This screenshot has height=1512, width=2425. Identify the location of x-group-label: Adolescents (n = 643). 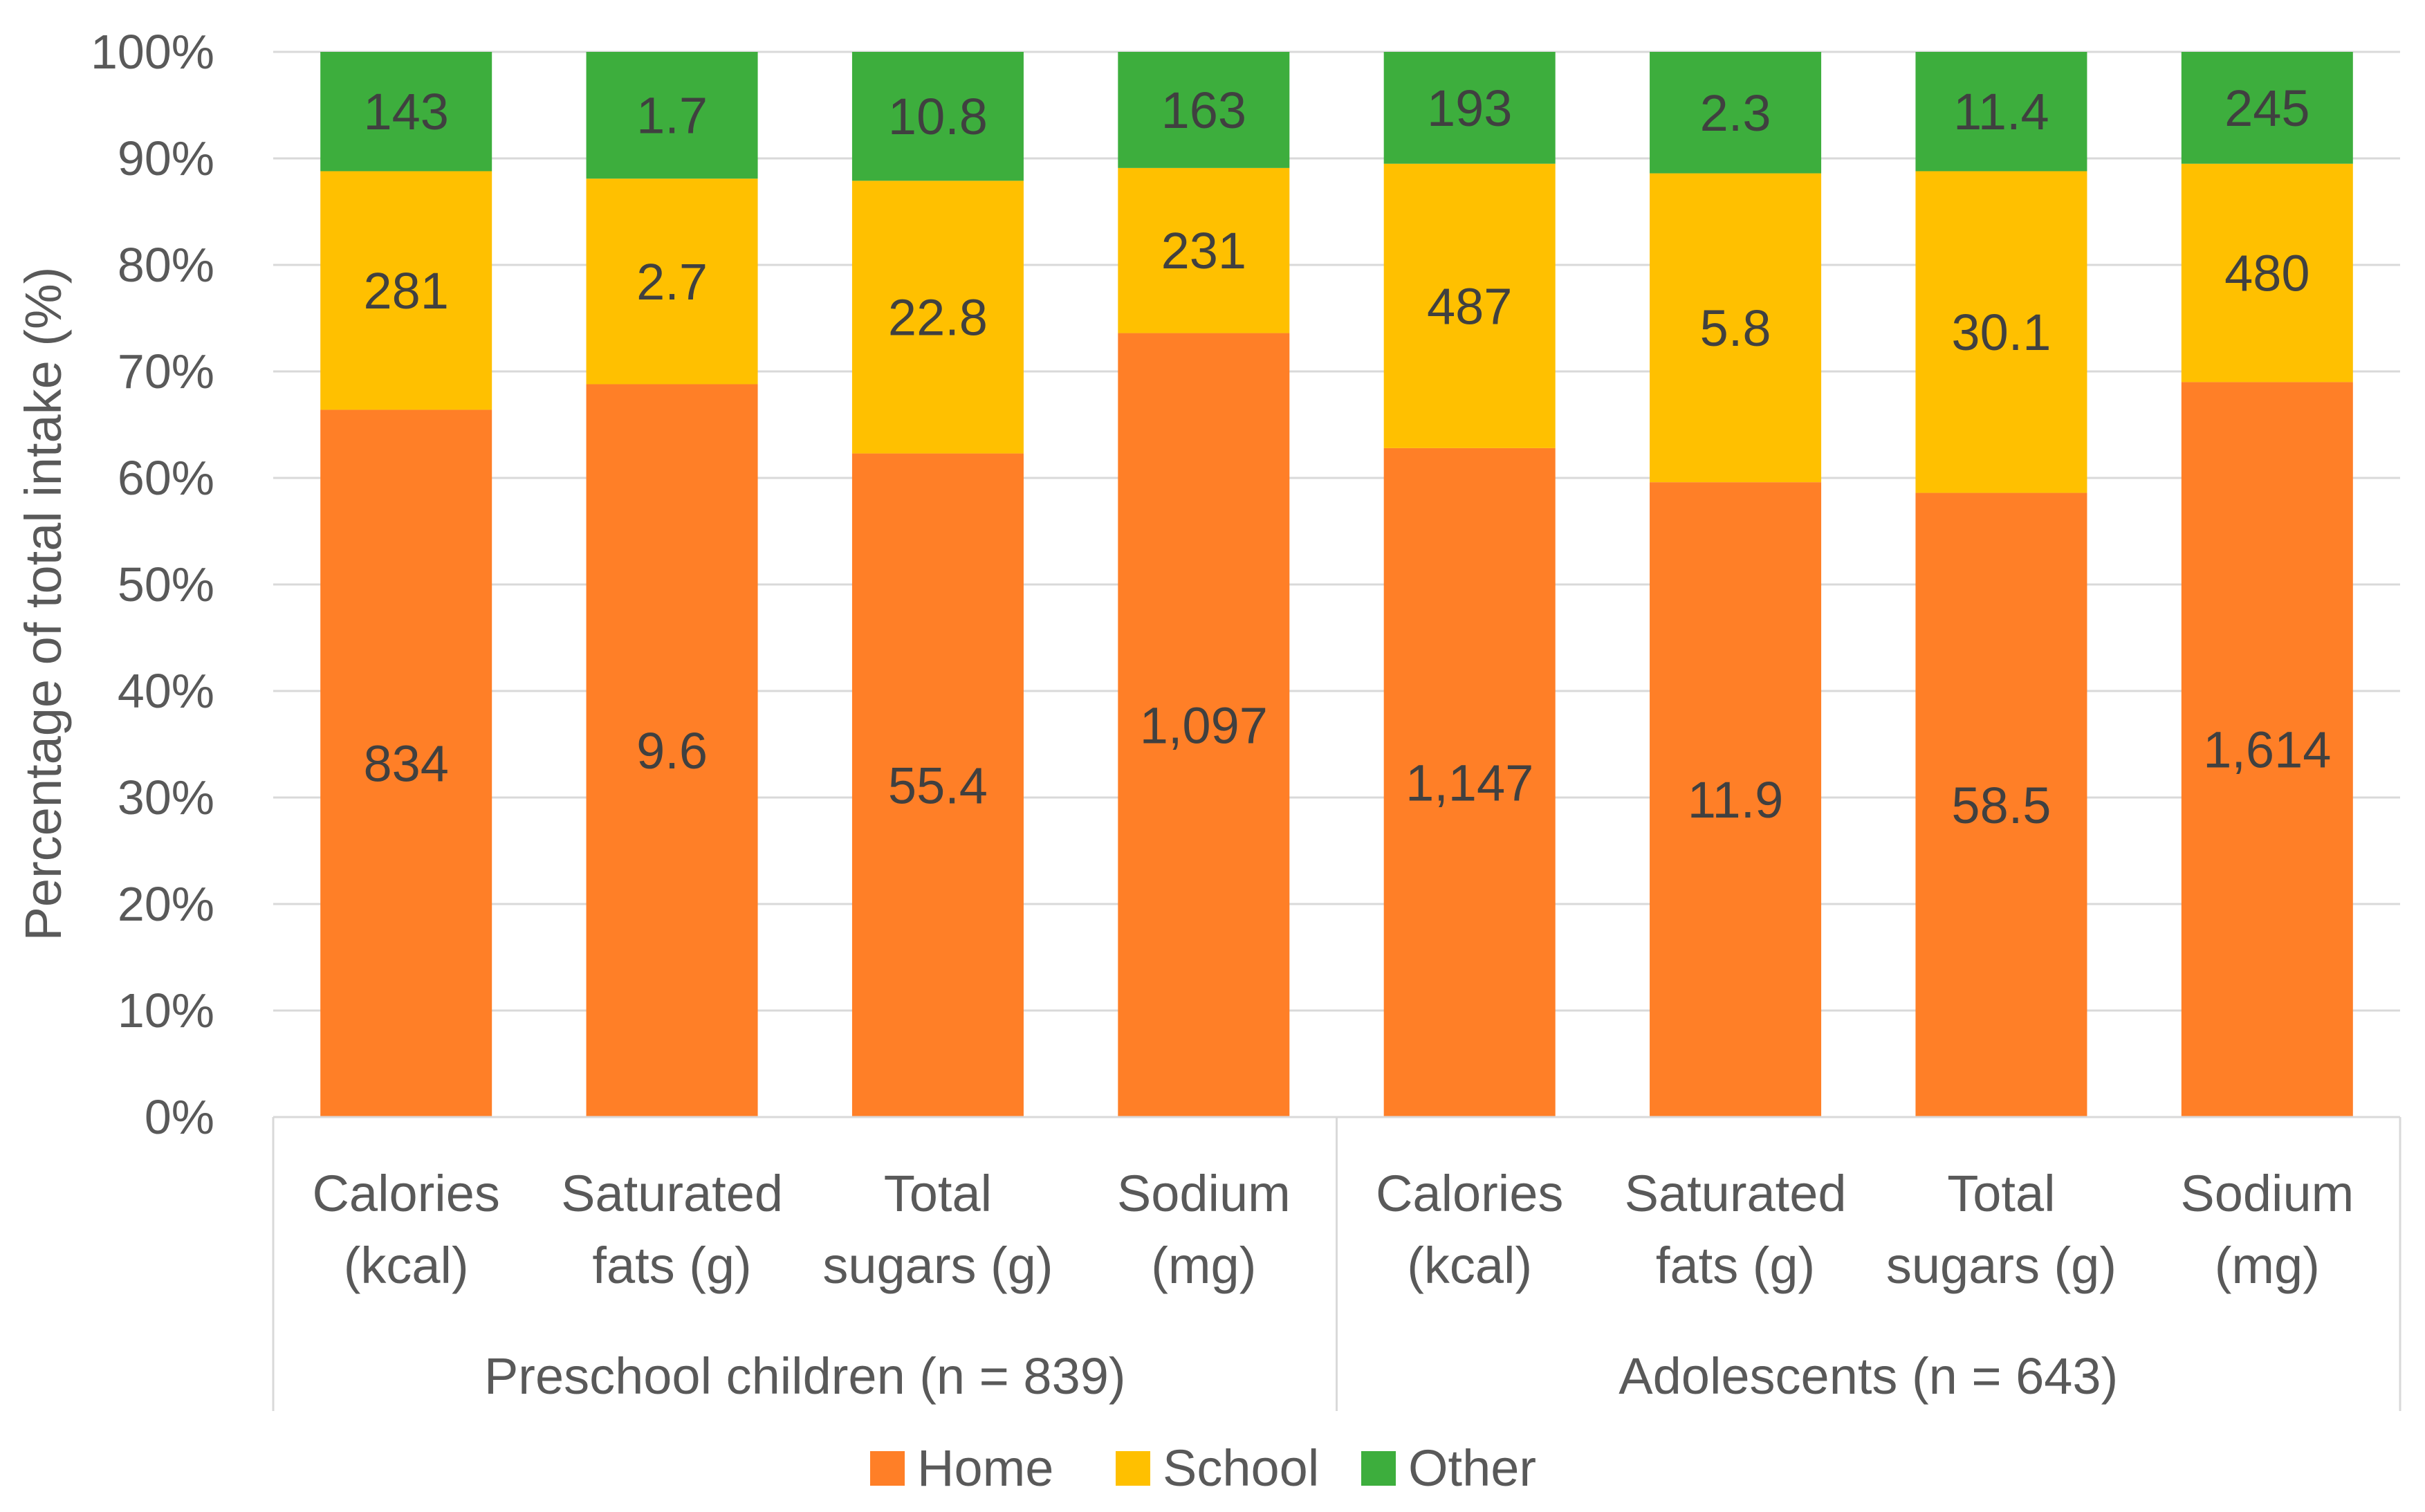
(1869, 1376).